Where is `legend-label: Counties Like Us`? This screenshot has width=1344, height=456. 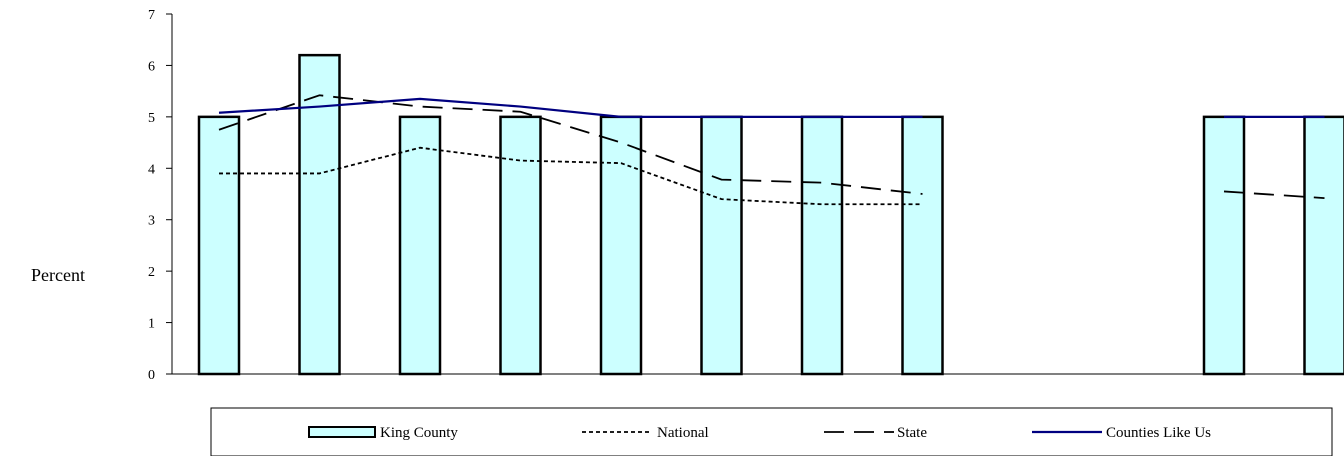 legend-label: Counties Like Us is located at coordinates (1158, 433).